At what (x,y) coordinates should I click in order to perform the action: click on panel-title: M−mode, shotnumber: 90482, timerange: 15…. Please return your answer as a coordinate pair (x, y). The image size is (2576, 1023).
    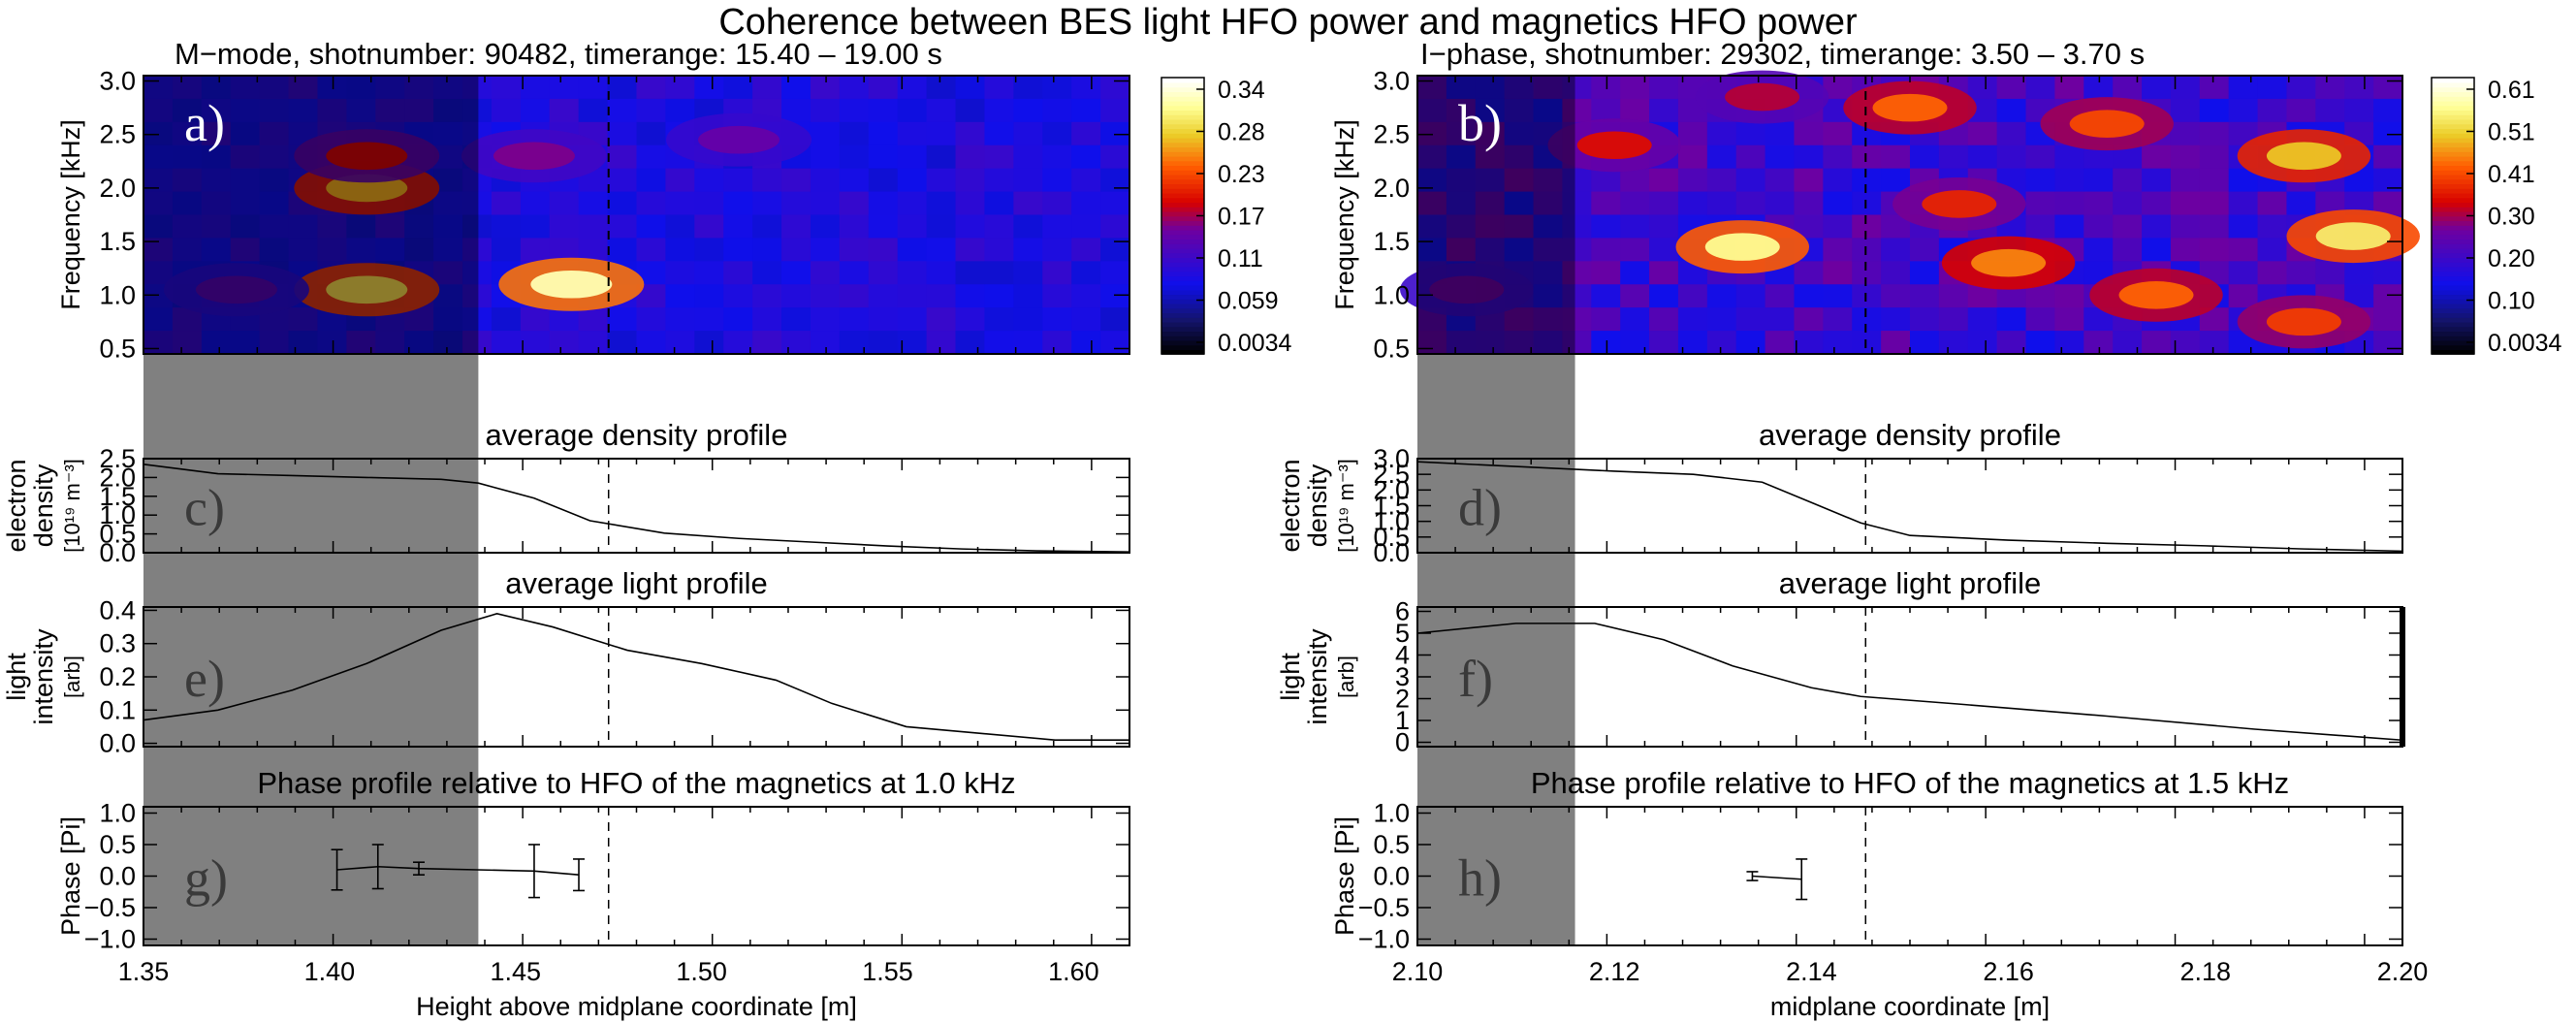
    Looking at the image, I should click on (558, 54).